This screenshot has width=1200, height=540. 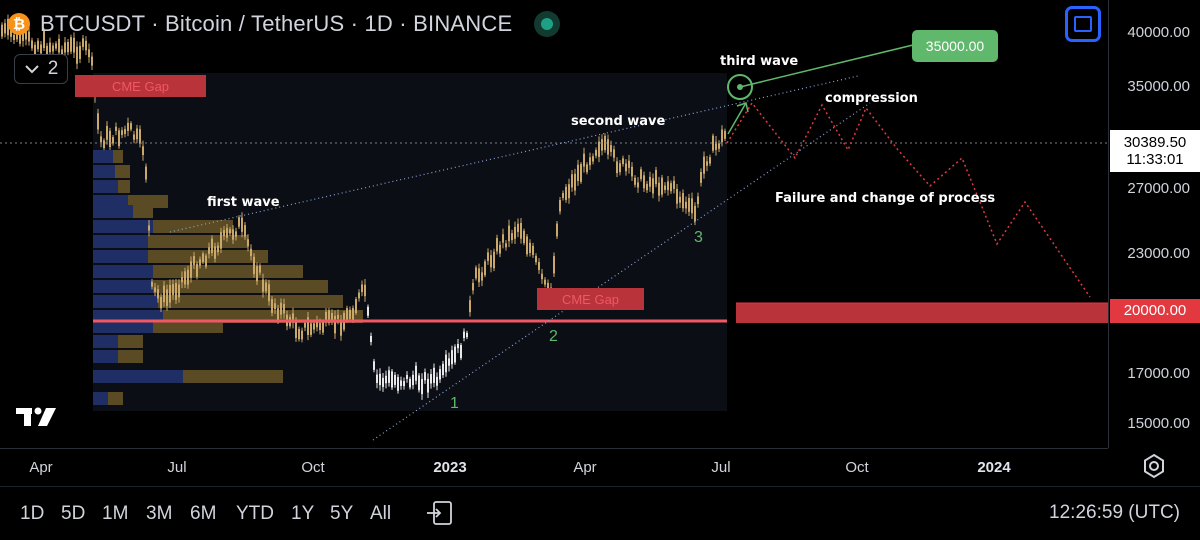 What do you see at coordinates (1154, 466) in the screenshot?
I see `chart-settings-icon` at bounding box center [1154, 466].